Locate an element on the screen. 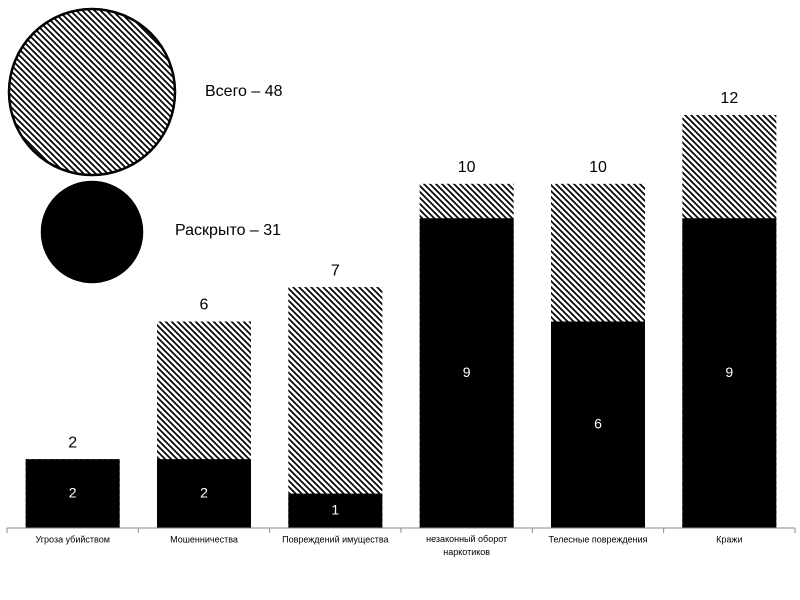 This screenshot has height=600, width=800. total-label: 12 is located at coordinates (729, 98).